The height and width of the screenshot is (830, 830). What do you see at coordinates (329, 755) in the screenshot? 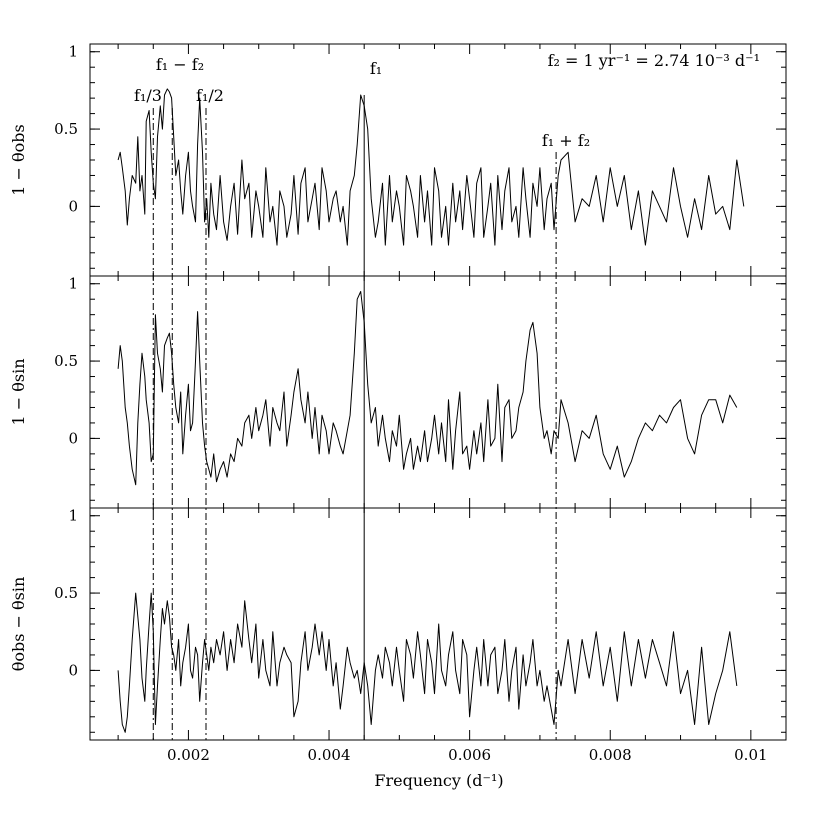
I see `x-tick-label: 0.004` at bounding box center [329, 755].